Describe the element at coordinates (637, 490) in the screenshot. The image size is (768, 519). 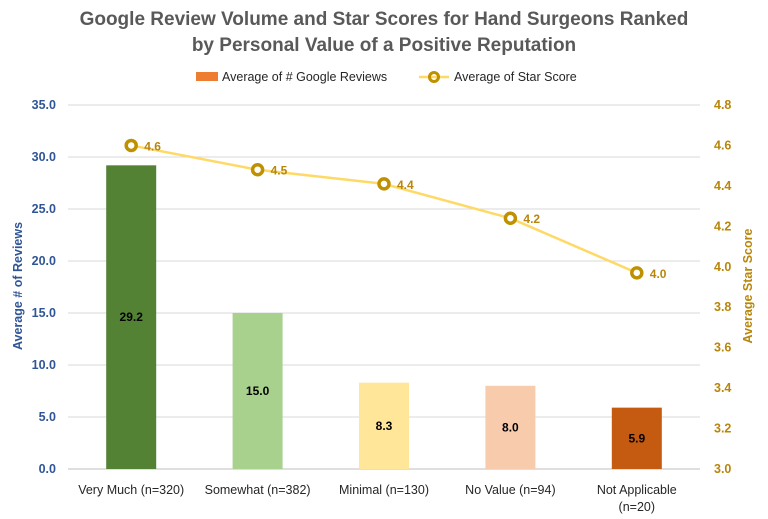
I see `category-label: Not Applicable` at that location.